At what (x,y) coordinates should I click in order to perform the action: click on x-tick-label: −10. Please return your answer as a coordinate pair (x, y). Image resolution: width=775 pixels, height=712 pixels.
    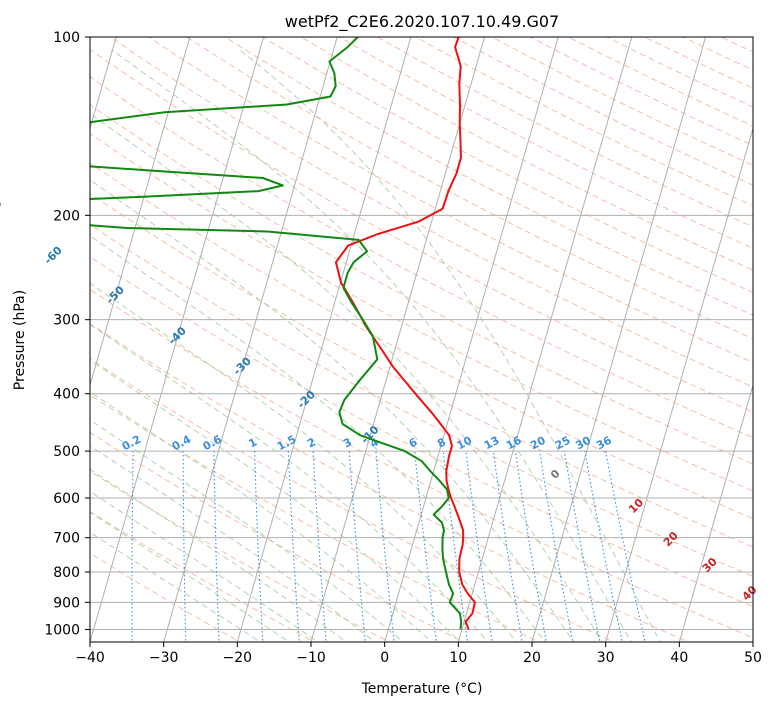
    Looking at the image, I should click on (311, 658).